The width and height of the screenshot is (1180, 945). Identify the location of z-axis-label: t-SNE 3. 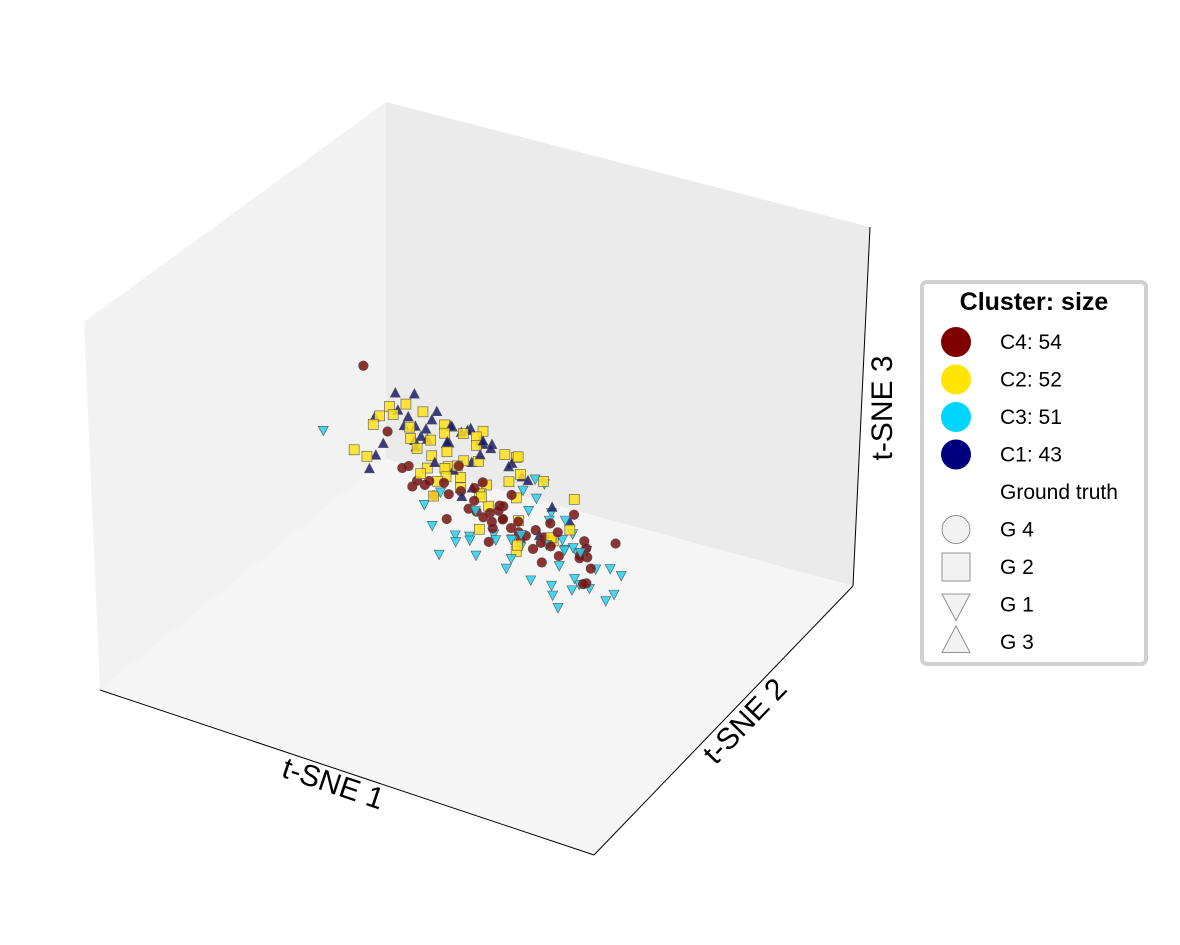
(882, 407).